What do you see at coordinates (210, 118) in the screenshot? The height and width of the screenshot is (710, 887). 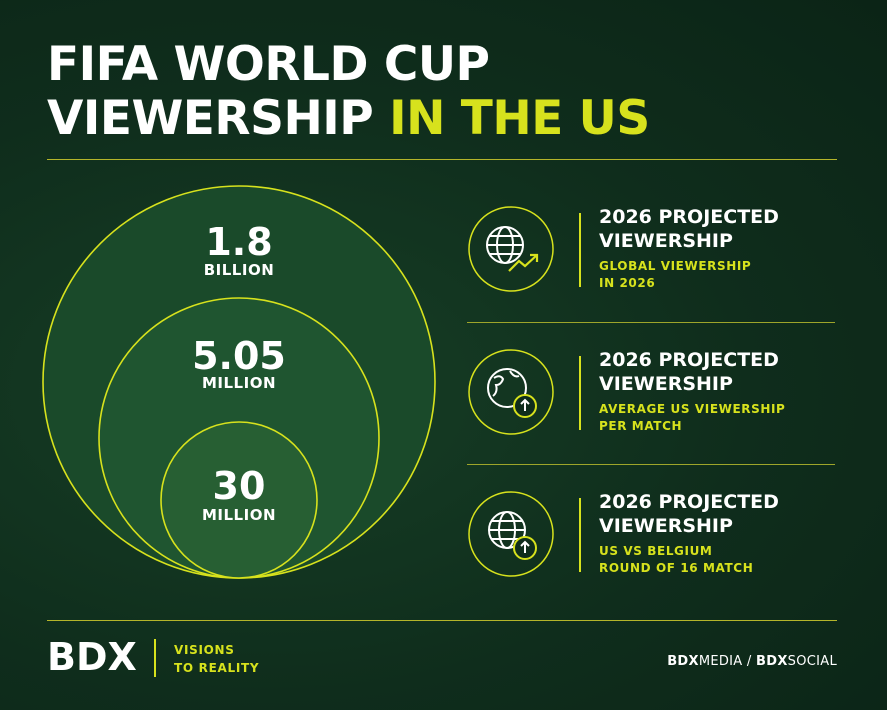 I see `title-line-2: VIEWERSHIP` at bounding box center [210, 118].